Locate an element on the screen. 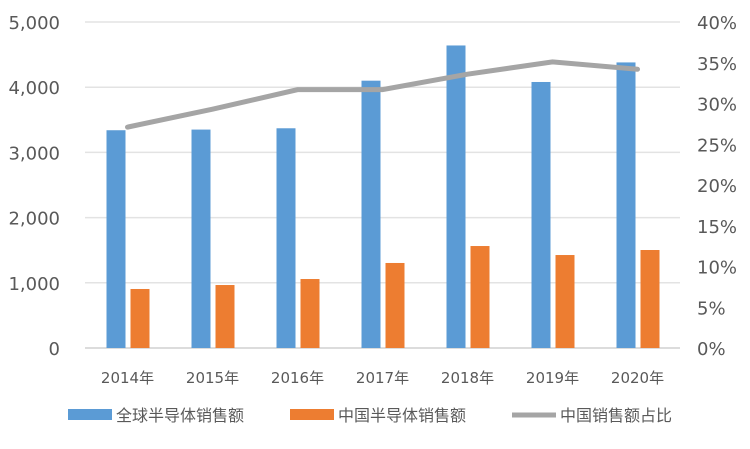 The width and height of the screenshot is (750, 449). legend-label: 全球半导体销售额 is located at coordinates (180, 415).